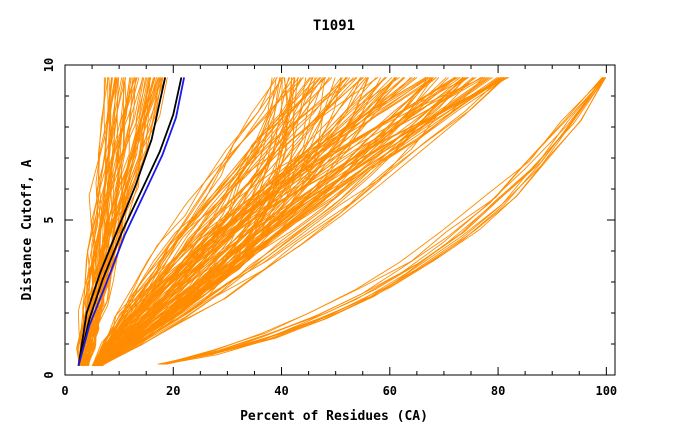  Describe the element at coordinates (334, 26) in the screenshot. I see `chart-title: T1091` at that location.